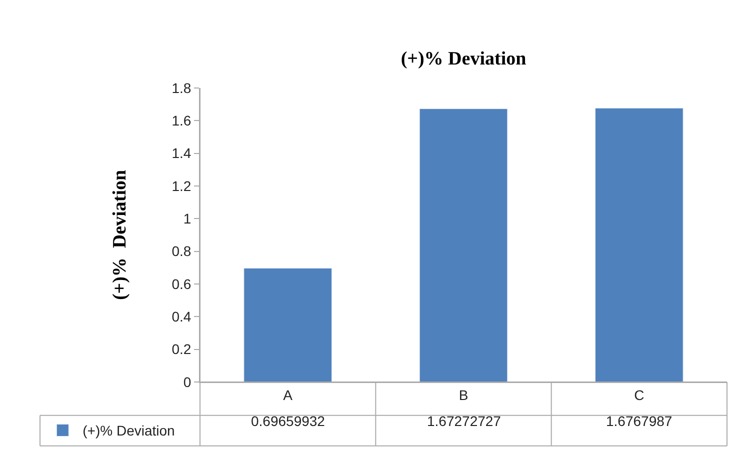 The height and width of the screenshot is (459, 753). Describe the element at coordinates (288, 421) in the screenshot. I see `data-label: 0.69659932` at that location.